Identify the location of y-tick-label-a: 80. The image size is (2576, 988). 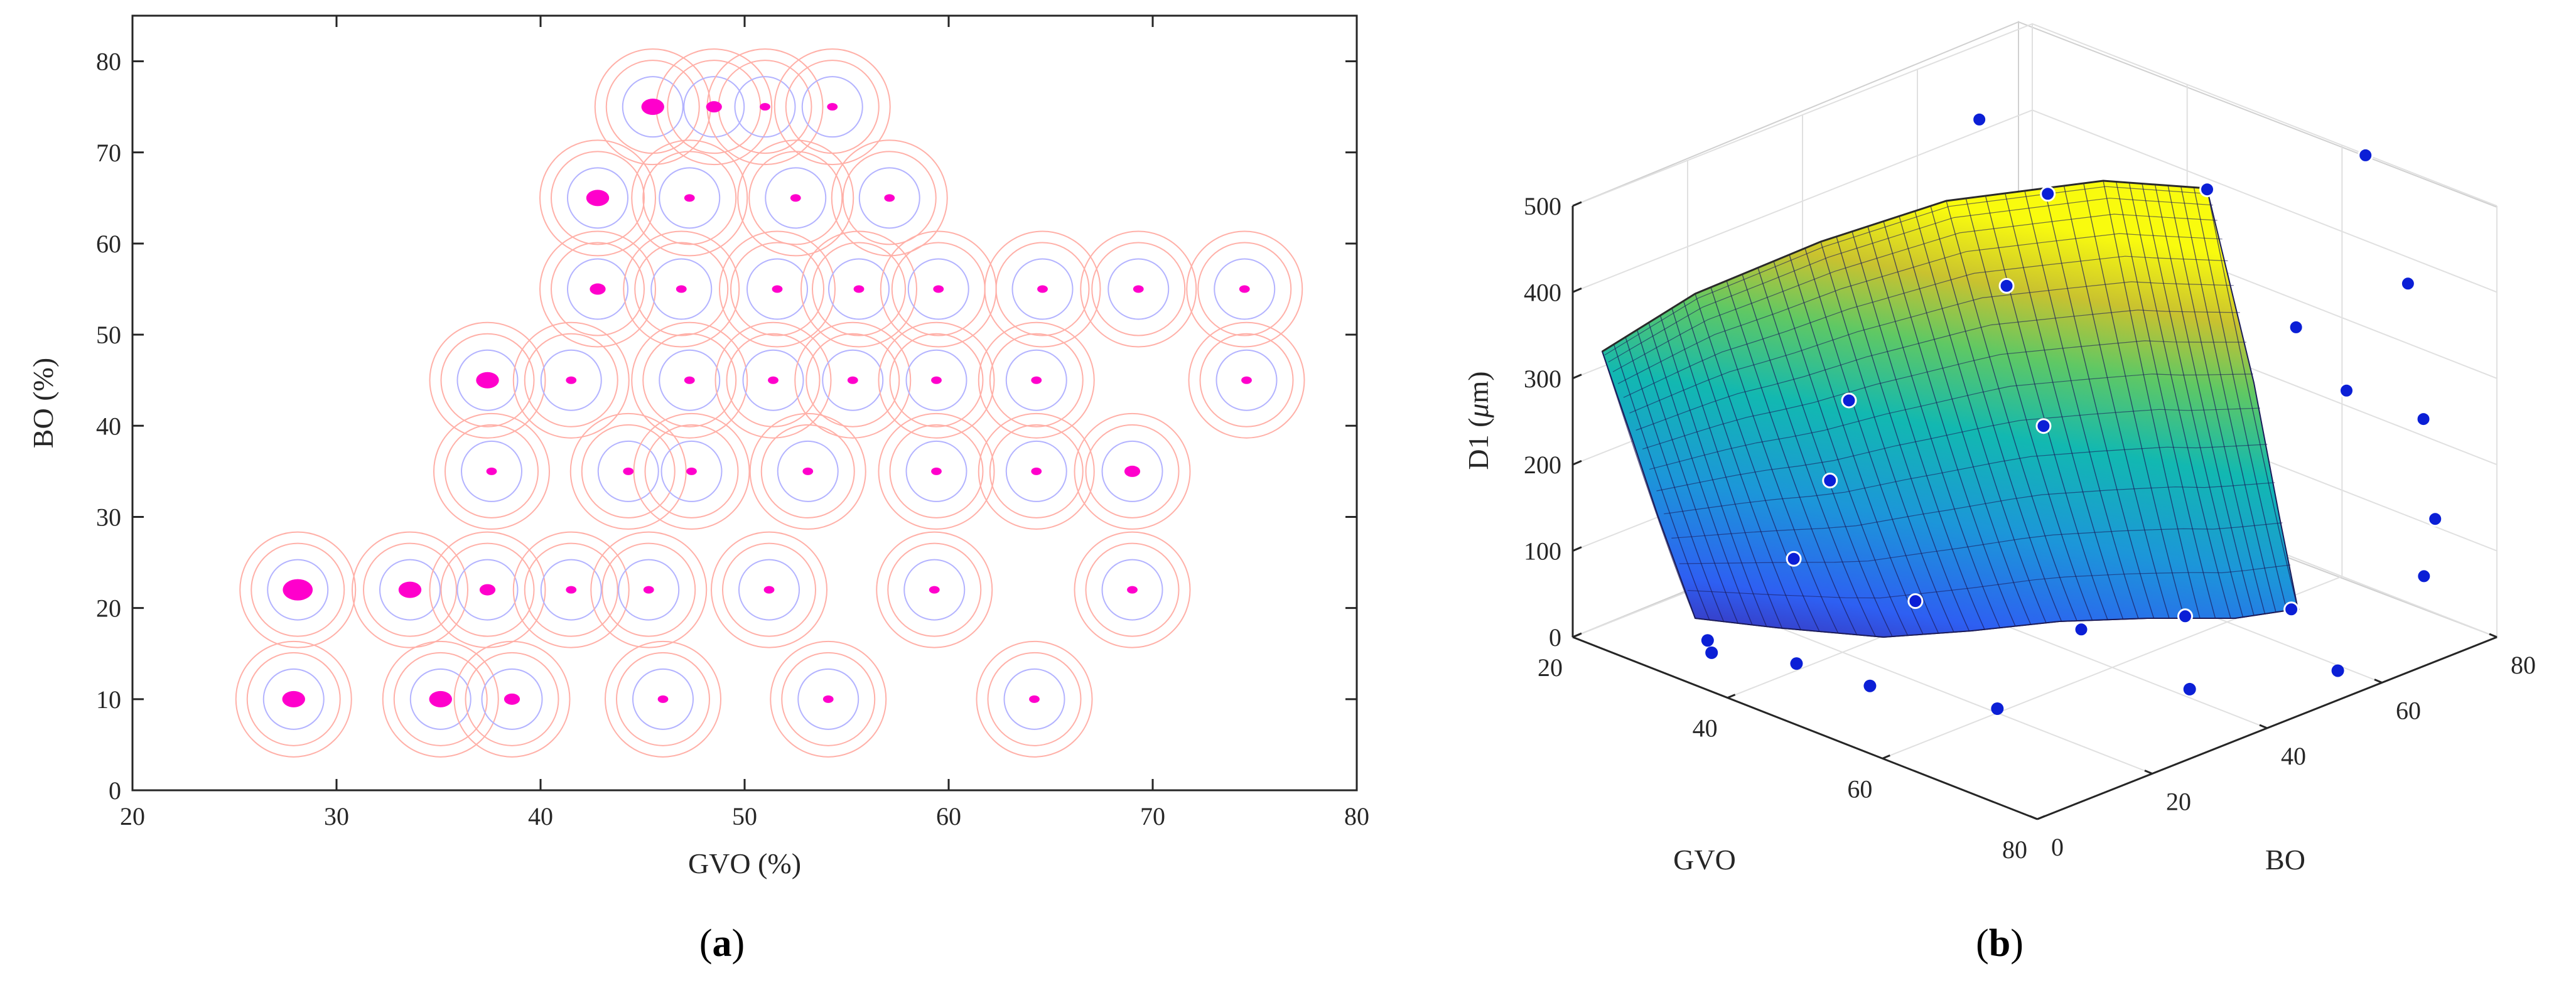
(109, 62).